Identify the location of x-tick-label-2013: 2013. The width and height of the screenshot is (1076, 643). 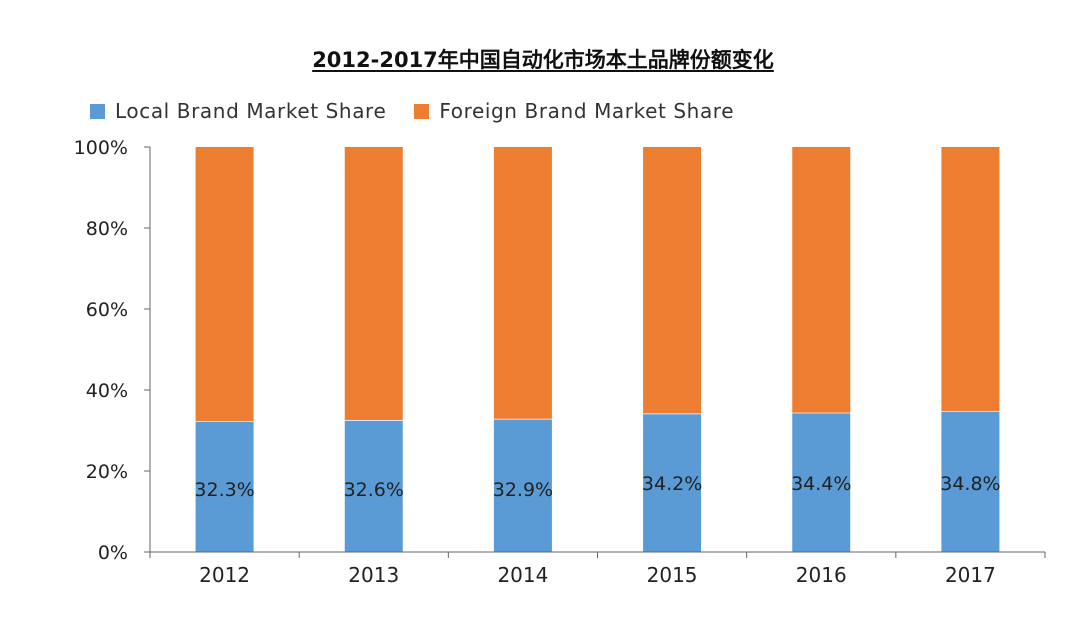
(373, 575).